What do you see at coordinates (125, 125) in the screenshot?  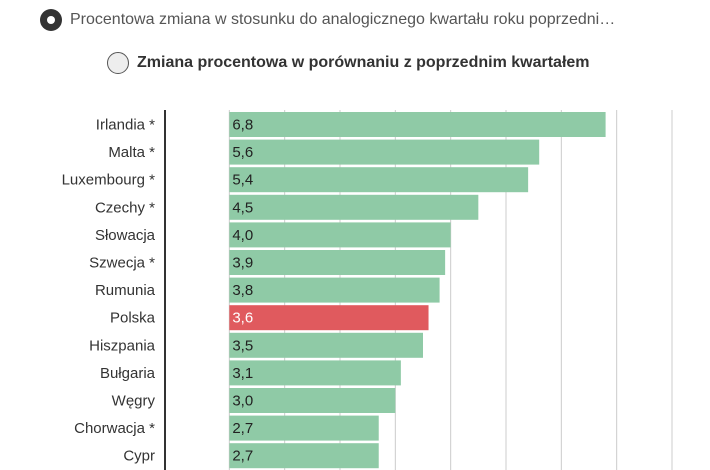 I see `category-label: Irlandia *` at bounding box center [125, 125].